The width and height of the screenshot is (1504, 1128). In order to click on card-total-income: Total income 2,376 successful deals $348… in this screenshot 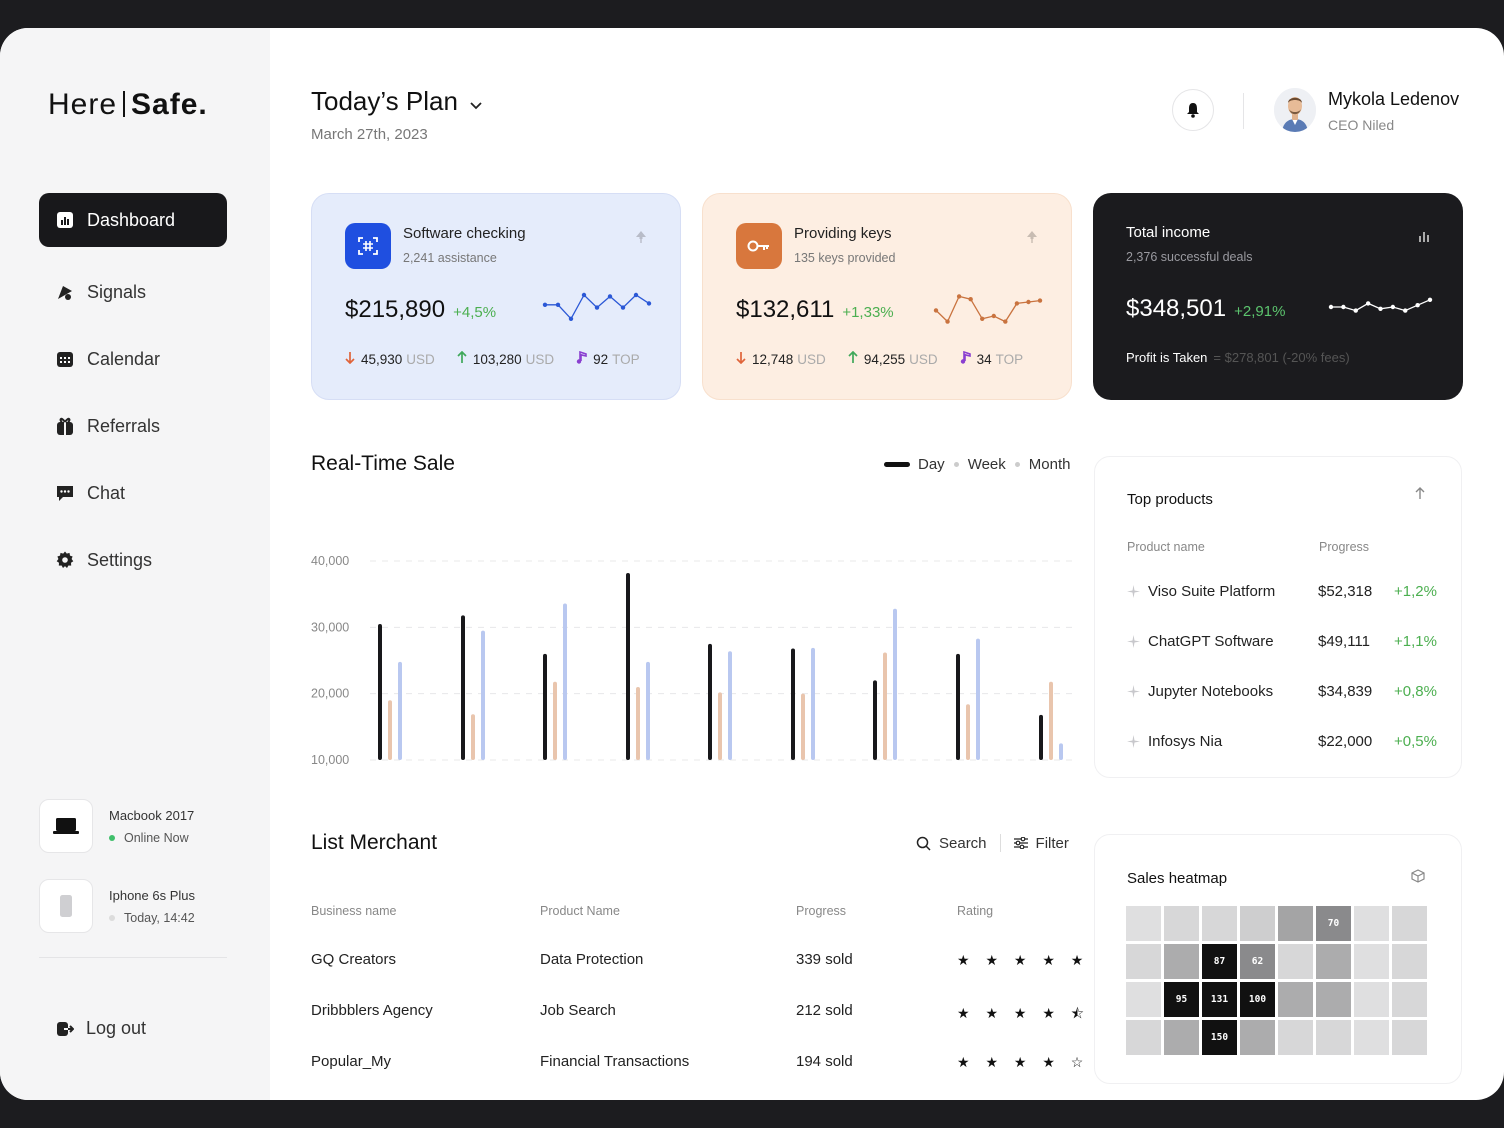, I will do `click(1278, 296)`.